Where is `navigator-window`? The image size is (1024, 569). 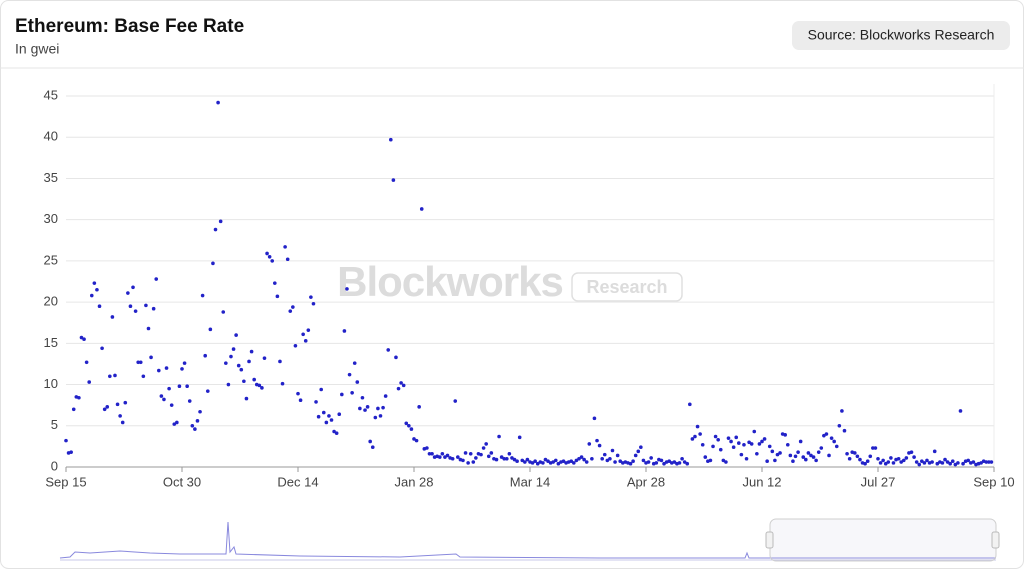 navigator-window is located at coordinates (883, 540).